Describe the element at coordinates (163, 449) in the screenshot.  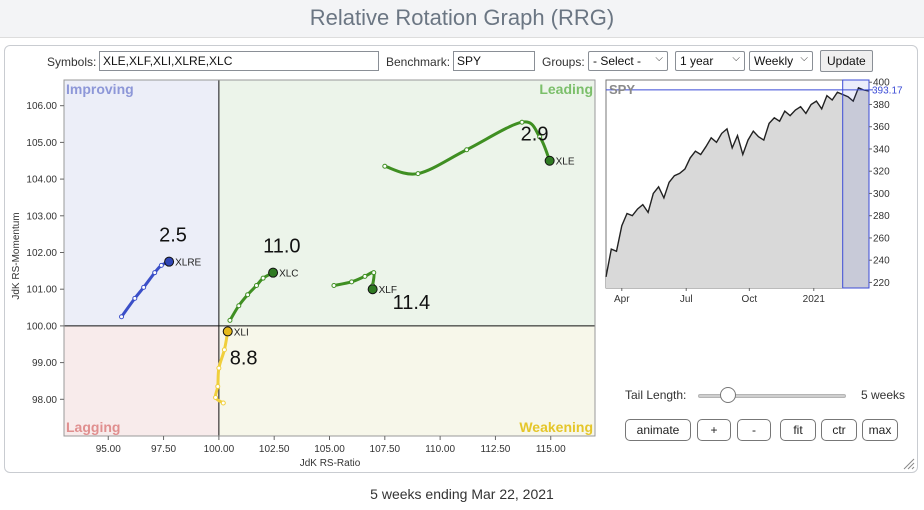
I see `x-tick-label: 97.50` at that location.